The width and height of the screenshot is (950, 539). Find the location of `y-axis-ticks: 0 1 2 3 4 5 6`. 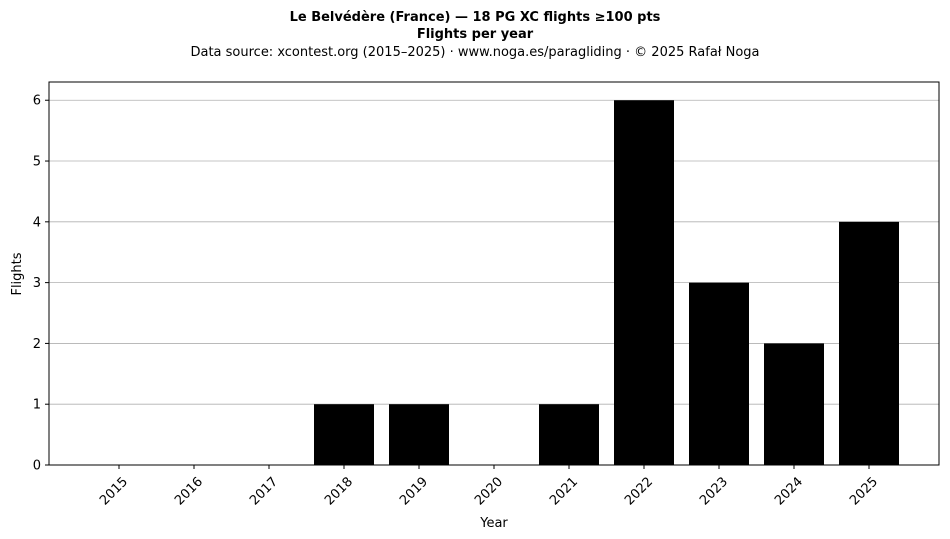

y-axis-ticks: 0 1 2 3 4 5 6 is located at coordinates (41, 284).